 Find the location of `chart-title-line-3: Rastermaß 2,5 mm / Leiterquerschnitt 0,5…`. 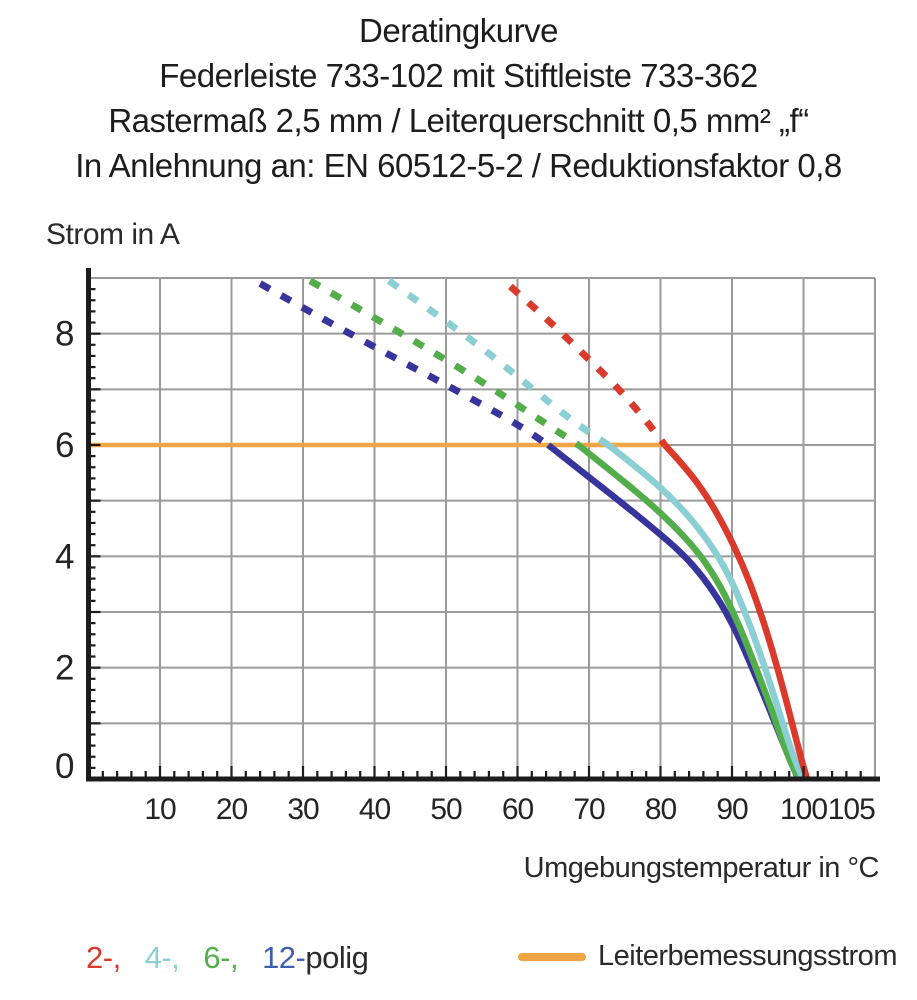

chart-title-line-3: Rastermaß 2,5 mm / Leiterquerschnitt 0,5… is located at coordinates (458, 120).